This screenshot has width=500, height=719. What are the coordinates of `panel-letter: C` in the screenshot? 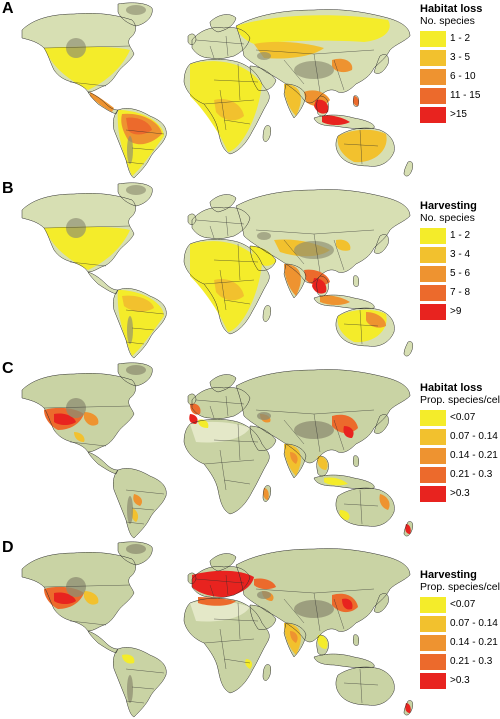 It's located at (8, 368).